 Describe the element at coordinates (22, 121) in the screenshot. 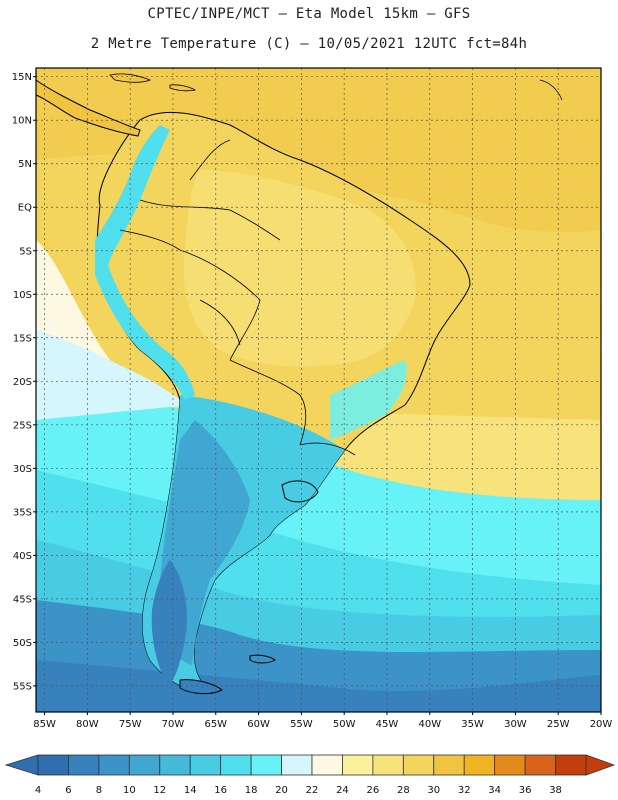

I see `lat-label: 10N` at that location.